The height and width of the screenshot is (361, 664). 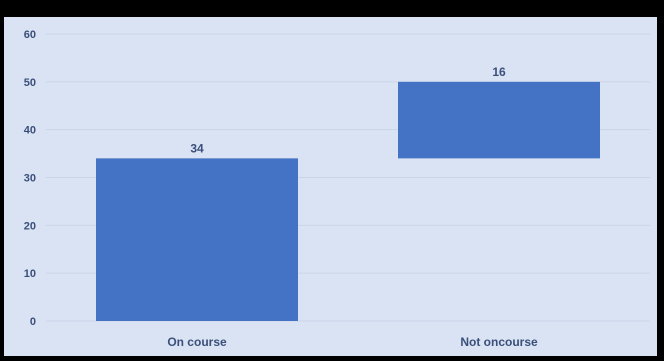 I want to click on x-tick-label: Not oncourse, so click(x=499, y=342).